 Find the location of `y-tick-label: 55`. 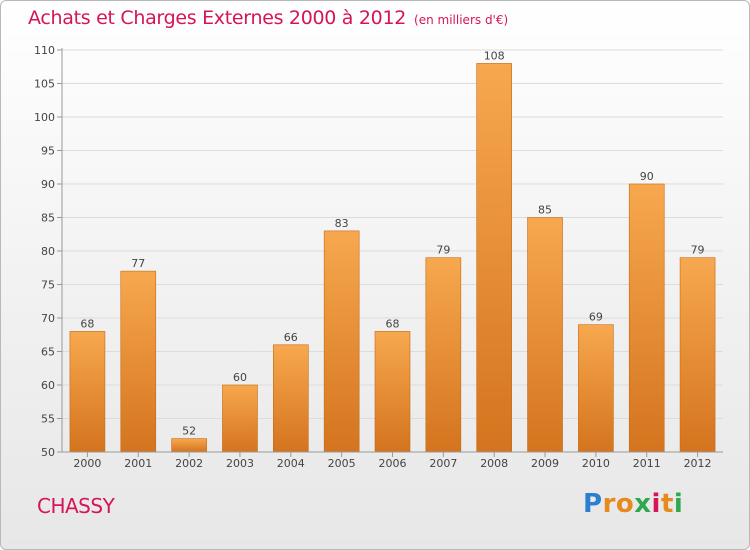

y-tick-label: 55 is located at coordinates (48, 419).